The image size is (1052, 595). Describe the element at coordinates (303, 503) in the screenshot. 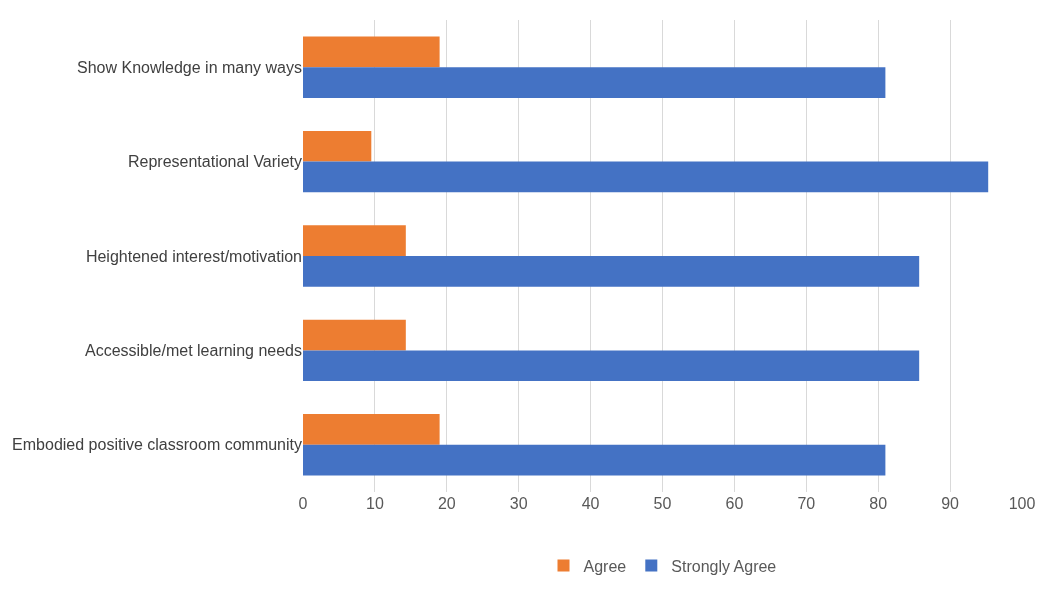

I see `x-tick-label: 0` at that location.